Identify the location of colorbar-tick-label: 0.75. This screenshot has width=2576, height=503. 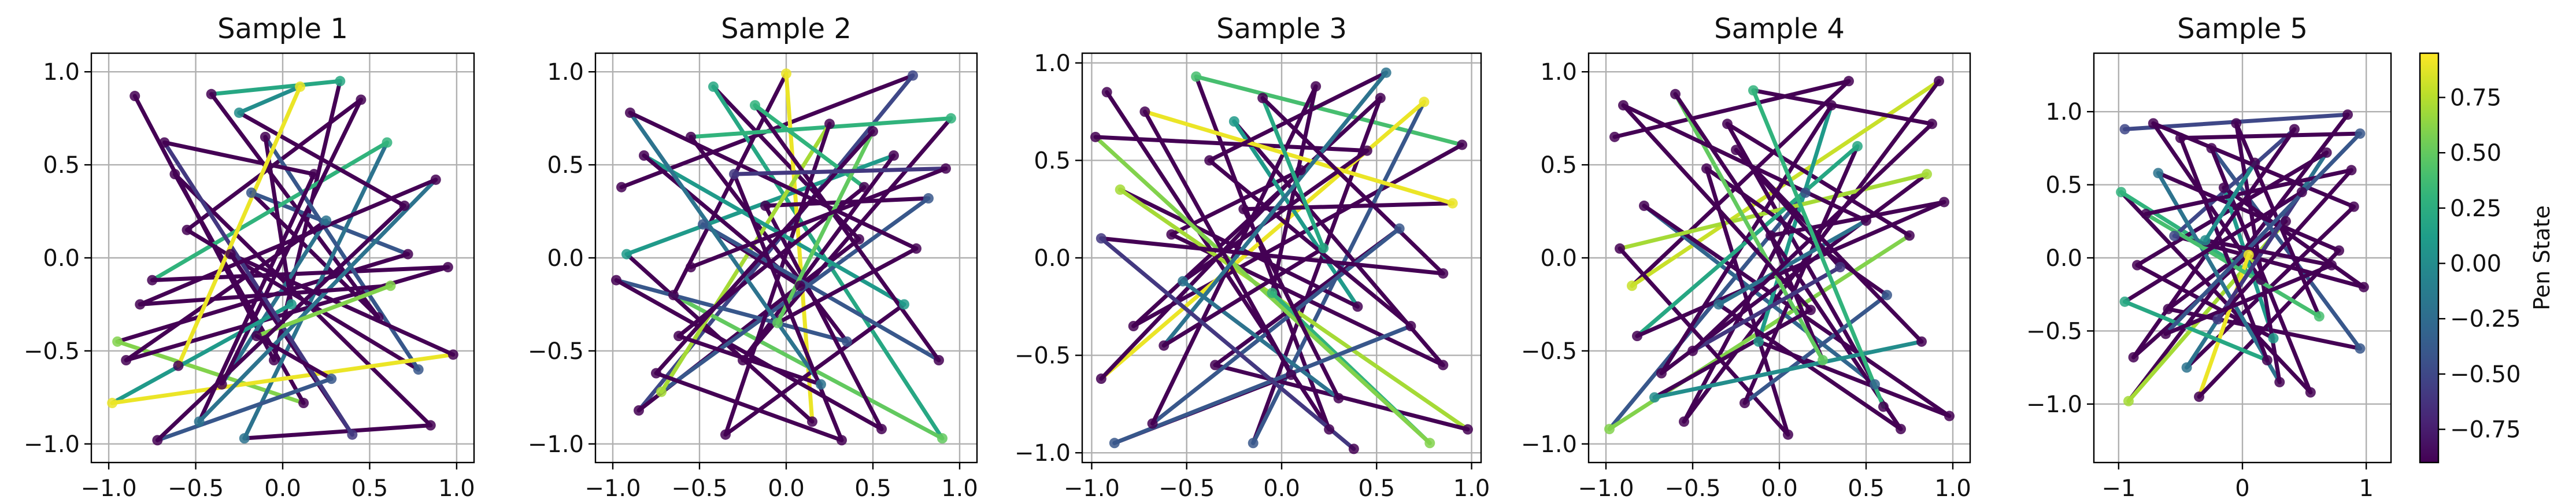
(2475, 98).